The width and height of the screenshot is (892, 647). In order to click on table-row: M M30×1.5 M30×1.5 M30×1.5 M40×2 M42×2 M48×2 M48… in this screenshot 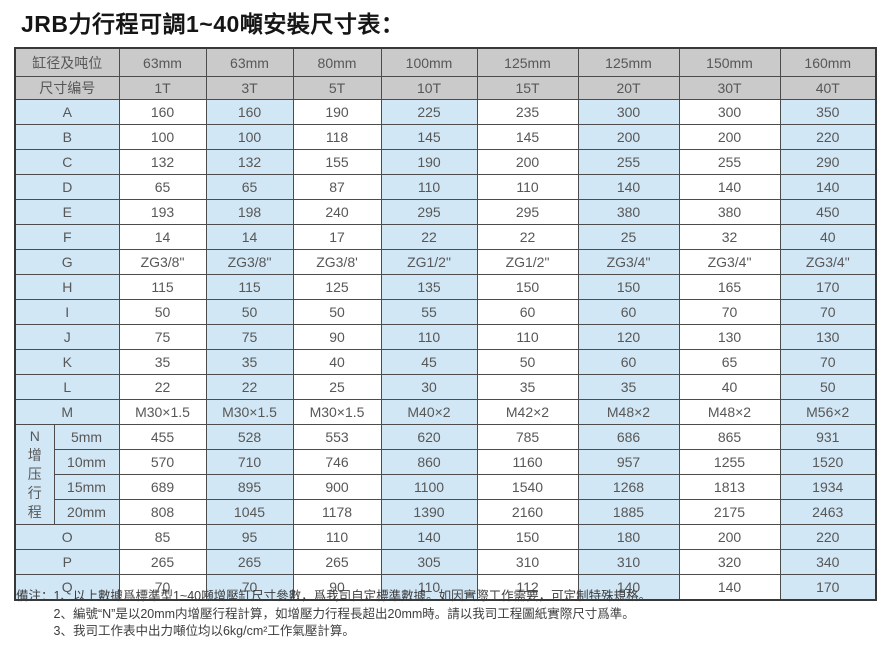, I will do `click(445, 412)`.